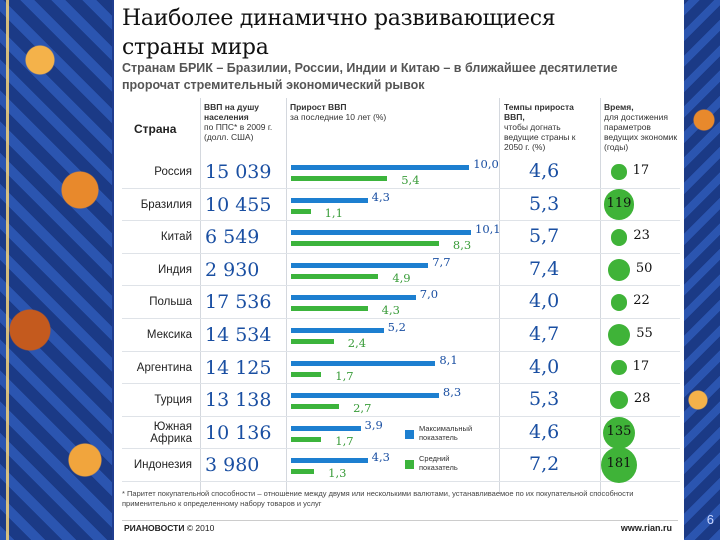 The width and height of the screenshot is (720, 540). I want to click on years-value: 119, so click(619, 203).